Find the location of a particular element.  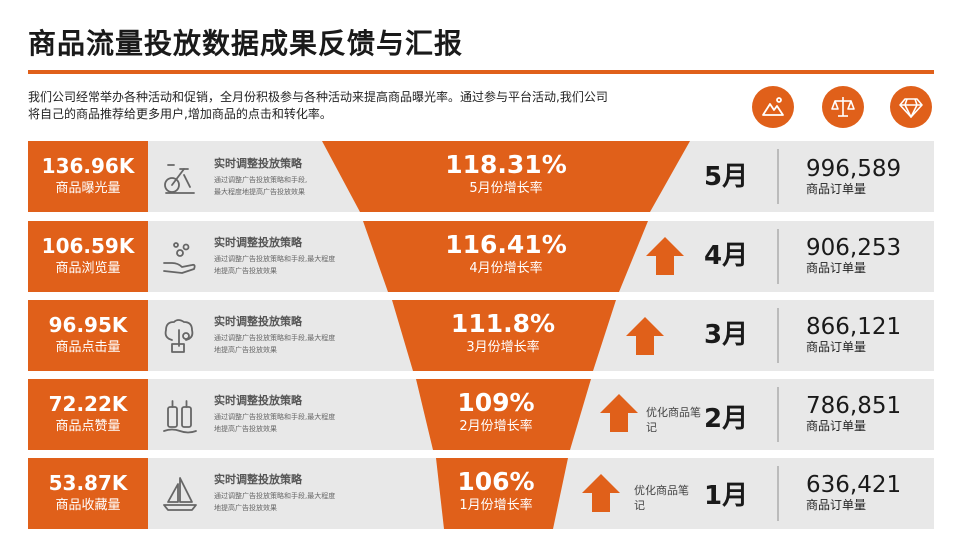

growth-rate: 106% 1月份增长率 is located at coordinates (496, 490).